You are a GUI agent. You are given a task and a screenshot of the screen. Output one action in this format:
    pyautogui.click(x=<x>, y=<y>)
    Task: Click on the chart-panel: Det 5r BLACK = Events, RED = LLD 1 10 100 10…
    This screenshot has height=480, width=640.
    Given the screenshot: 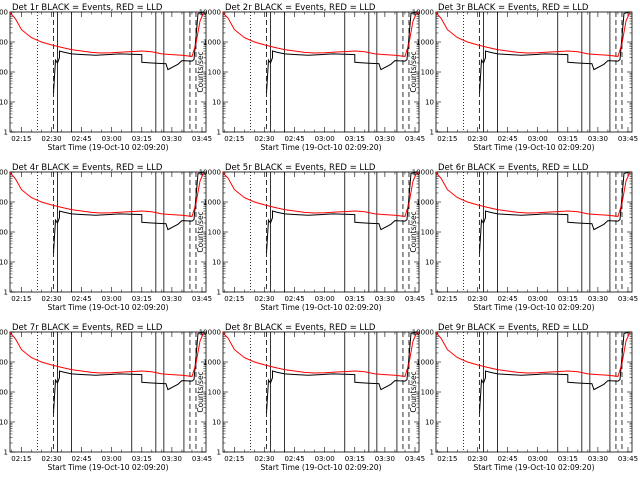 What is the action you would take?
    pyautogui.click(x=310, y=237)
    